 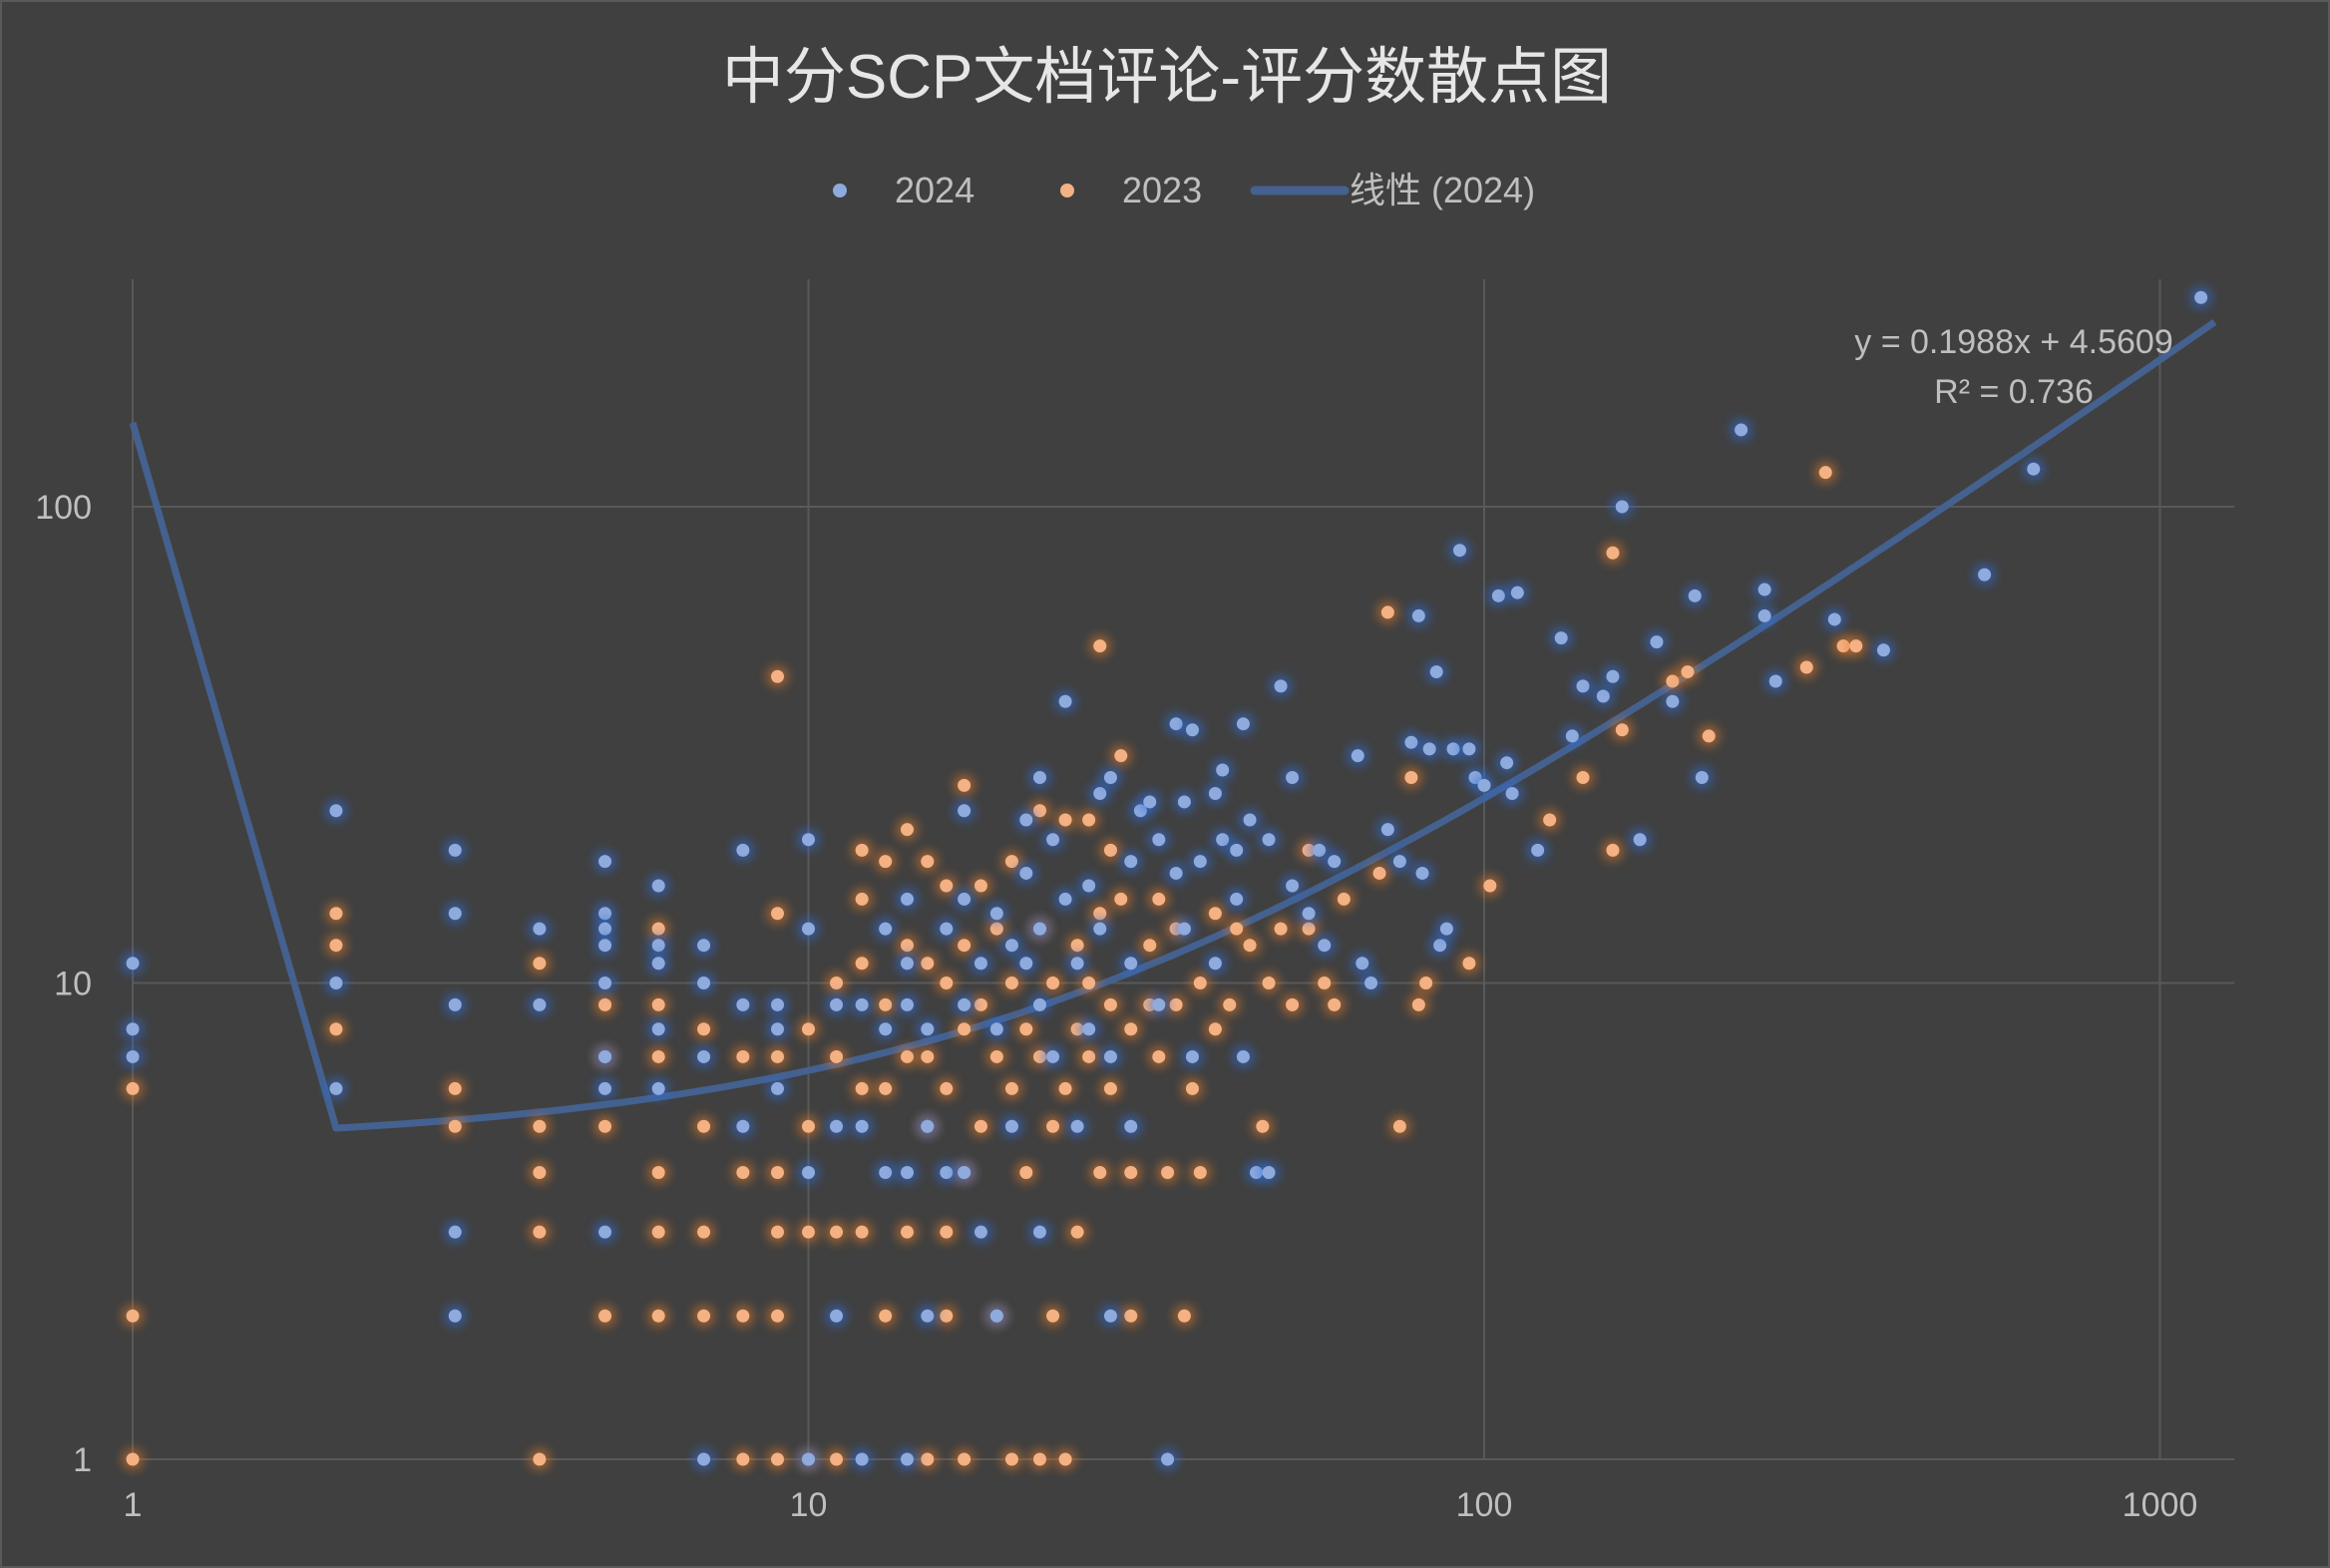 What do you see at coordinates (63, 508) in the screenshot?
I see `y-tick-label: 100` at bounding box center [63, 508].